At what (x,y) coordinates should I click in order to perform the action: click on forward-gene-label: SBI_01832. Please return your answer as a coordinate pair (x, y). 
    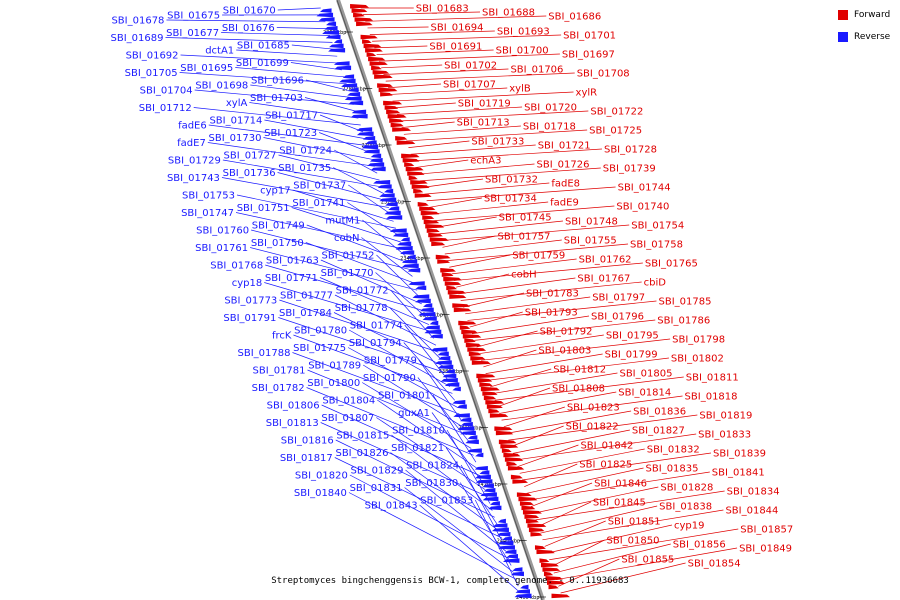
    Looking at the image, I should click on (673, 450).